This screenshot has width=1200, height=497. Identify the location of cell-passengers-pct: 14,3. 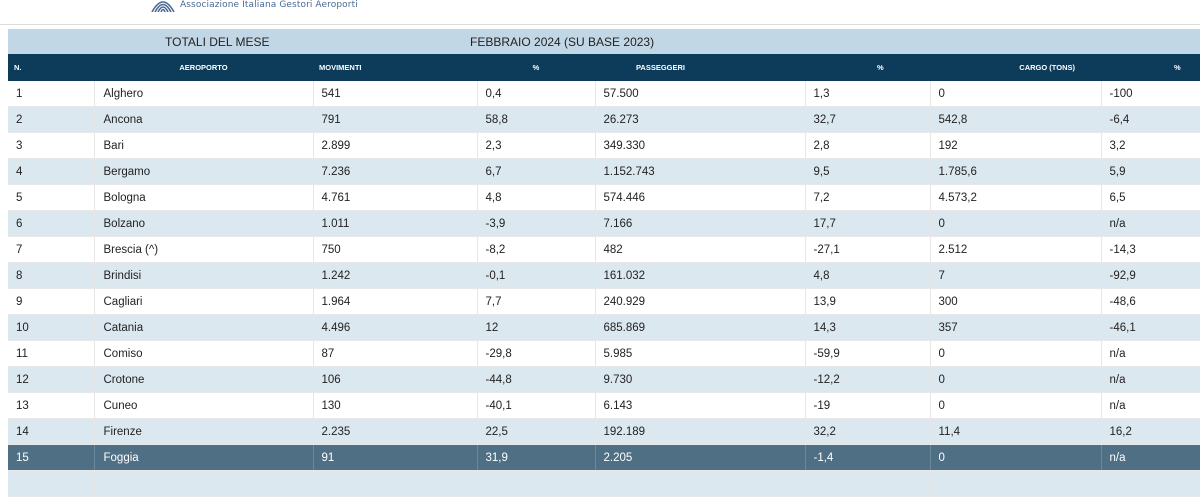
(868, 327).